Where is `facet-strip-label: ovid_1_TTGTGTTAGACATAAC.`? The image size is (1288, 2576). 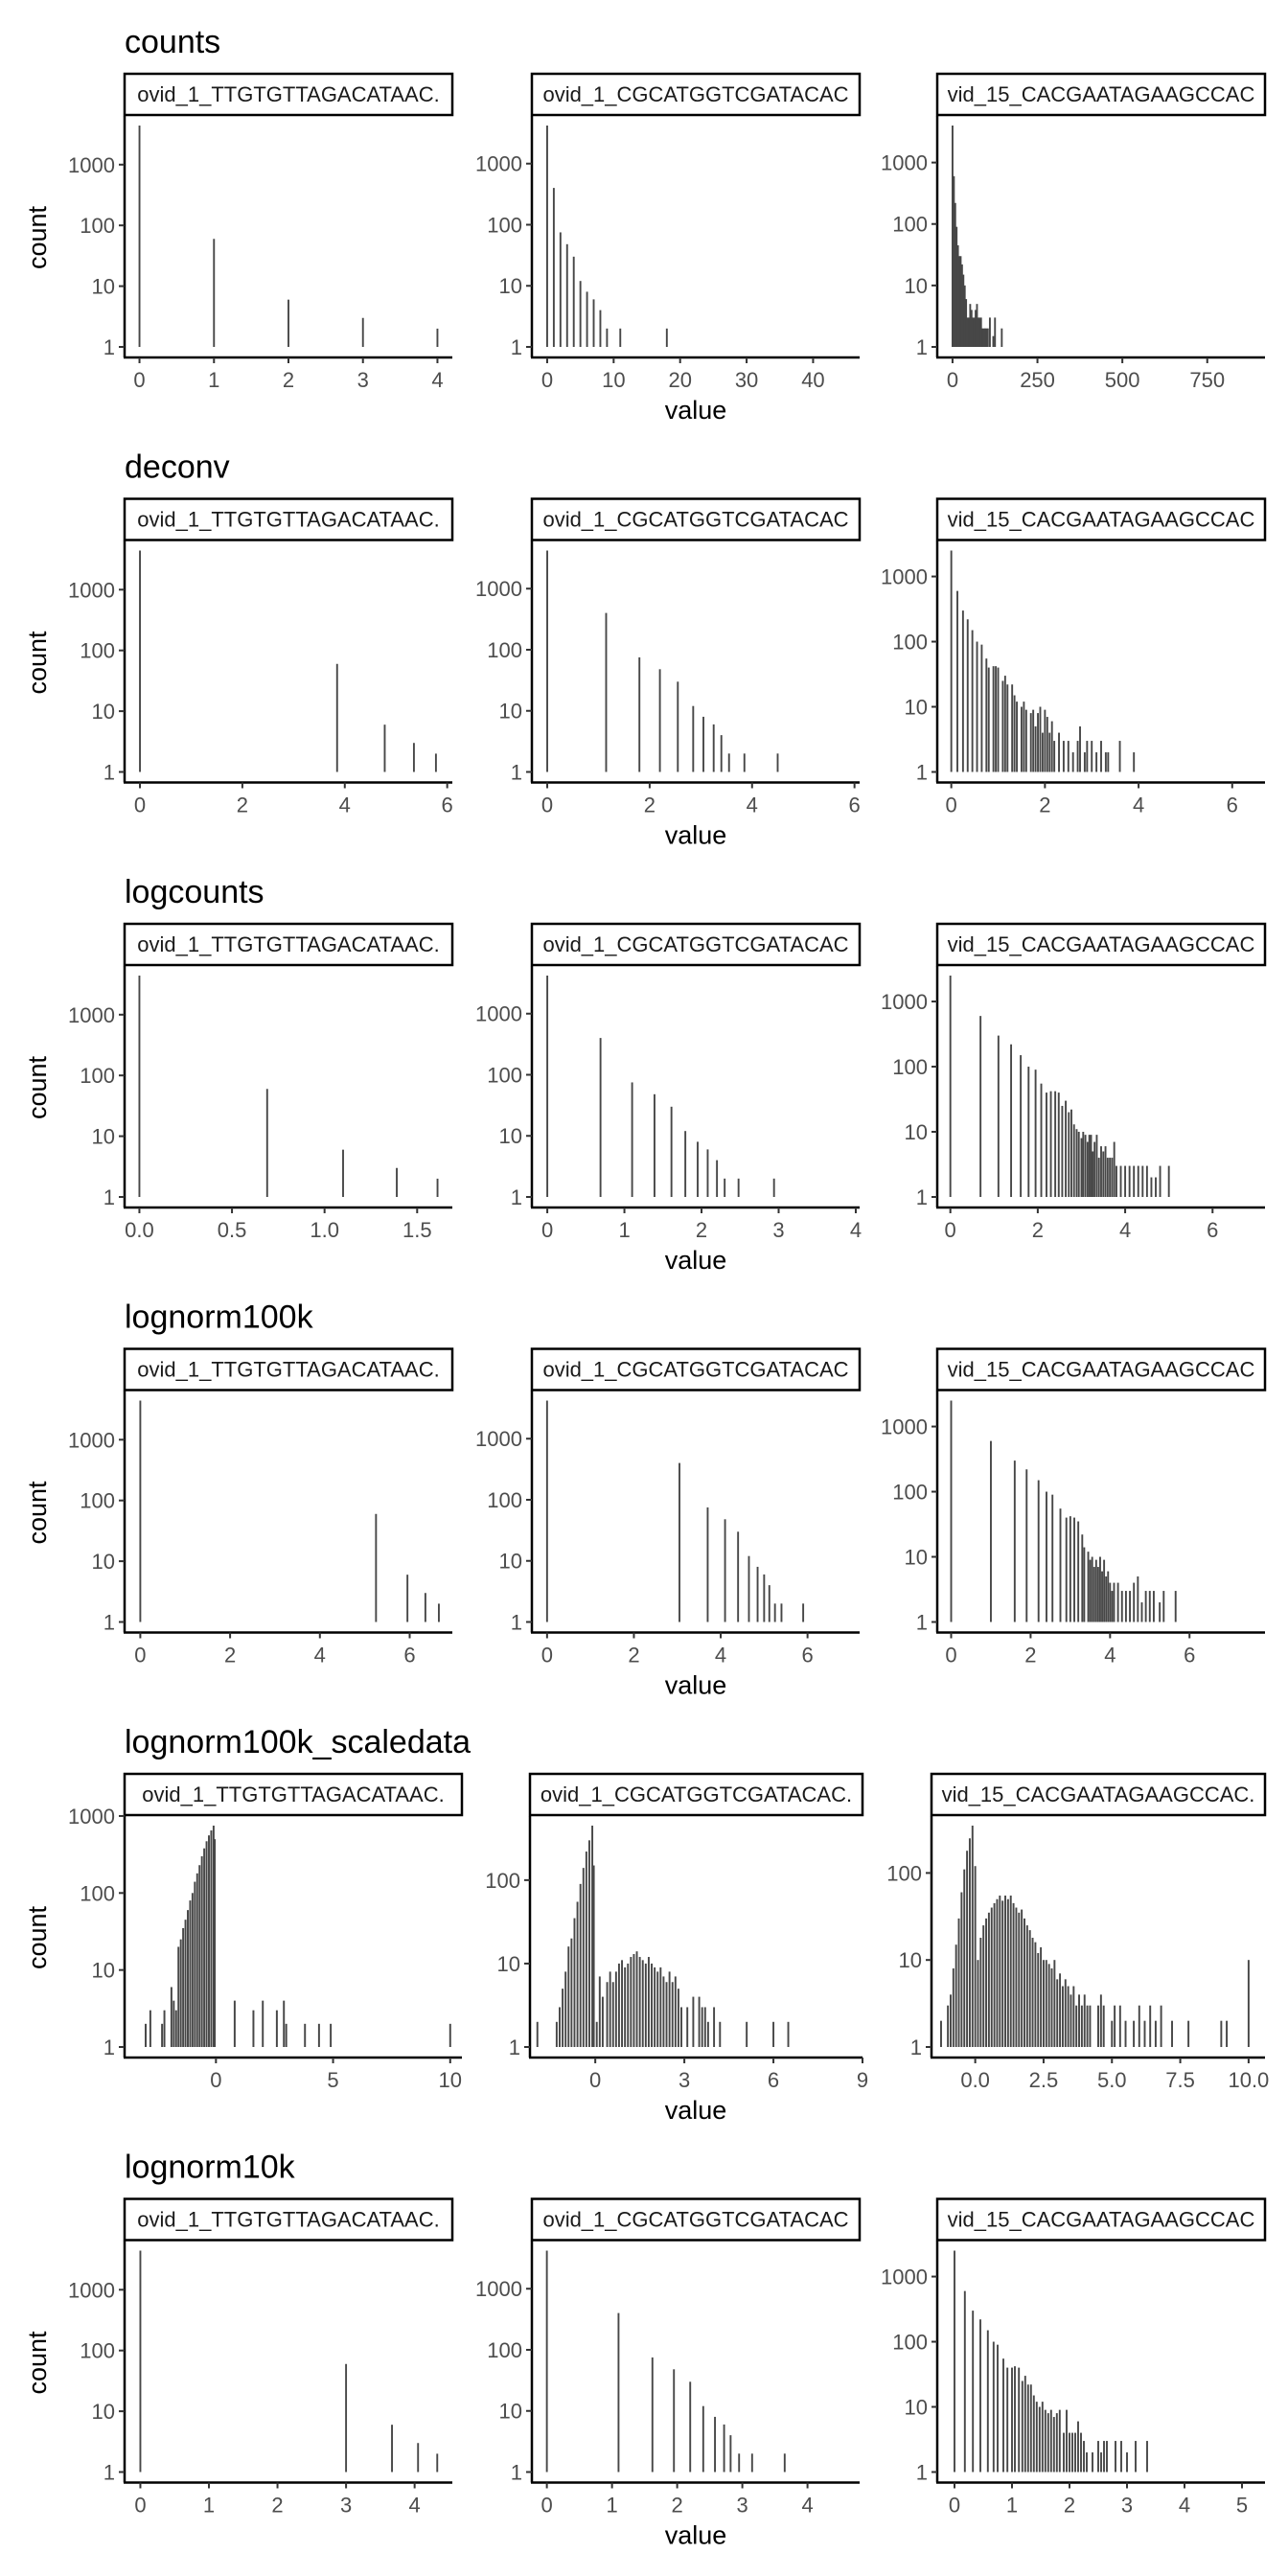 facet-strip-label: ovid_1_TTGTGTTAGACATAAC. is located at coordinates (288, 520).